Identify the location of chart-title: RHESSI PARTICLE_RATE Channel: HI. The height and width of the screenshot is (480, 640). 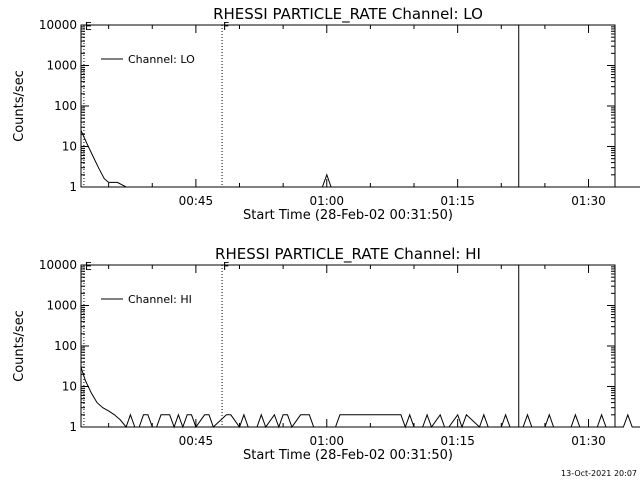
(348, 254).